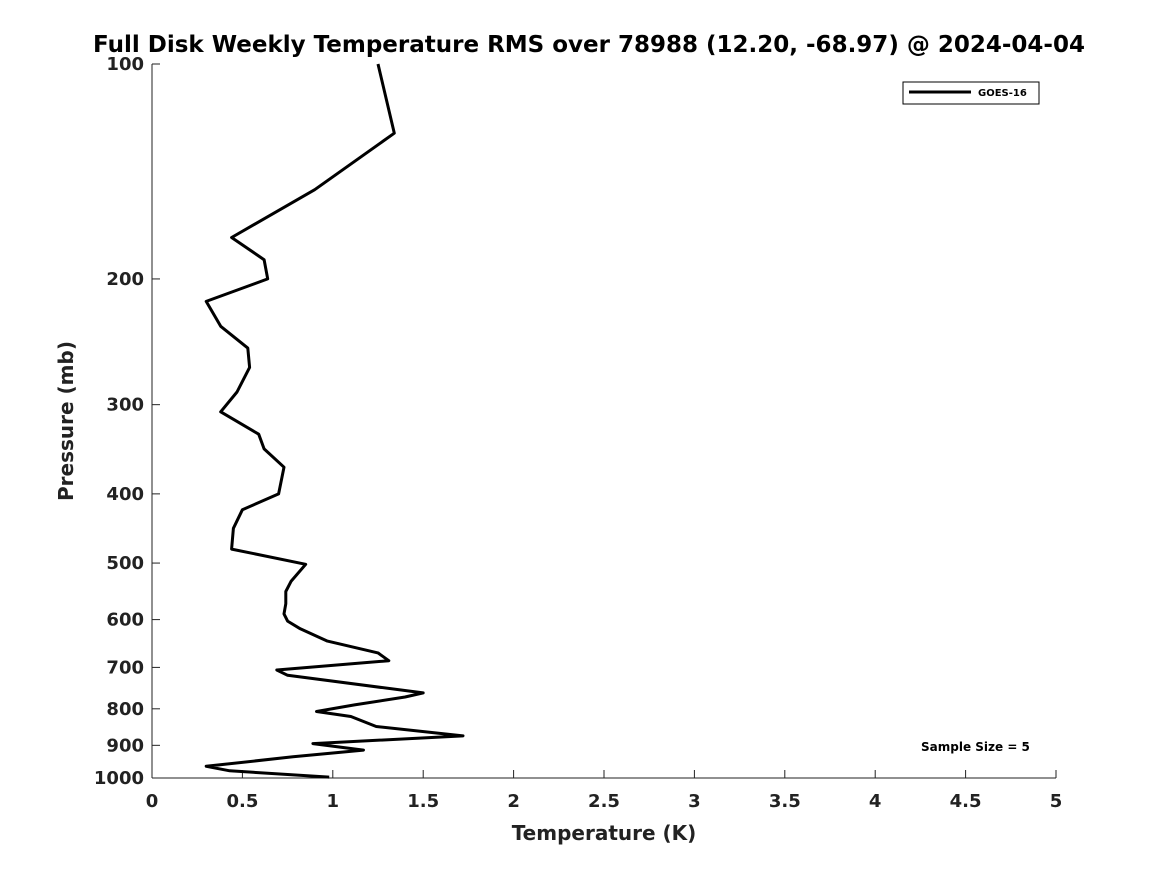 The width and height of the screenshot is (1167, 875). What do you see at coordinates (125, 745) in the screenshot?
I see `y-tick-label: 900` at bounding box center [125, 745].